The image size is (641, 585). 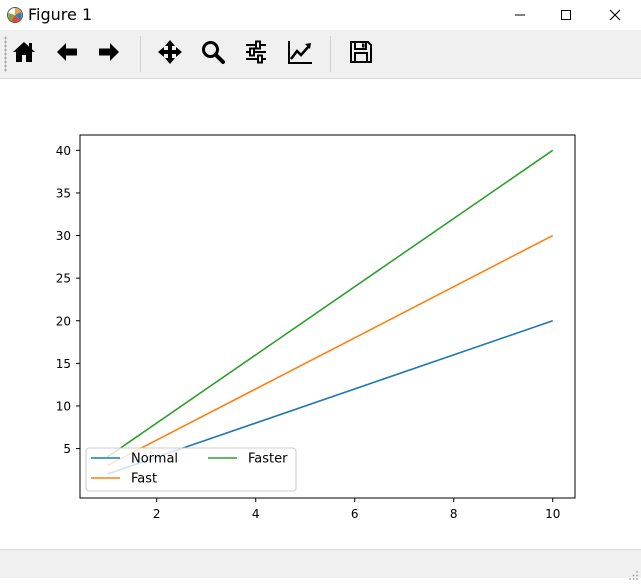 What do you see at coordinates (268, 459) in the screenshot?
I see `legend-label-faster: Faster` at bounding box center [268, 459].